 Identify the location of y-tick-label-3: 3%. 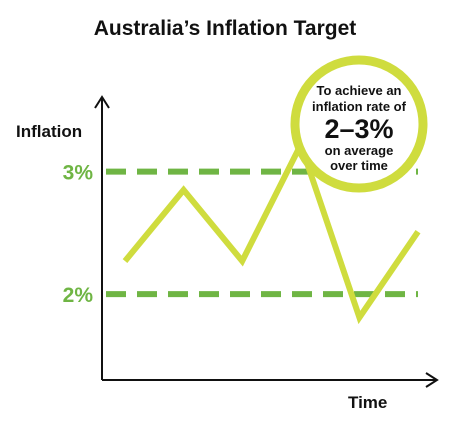
(78, 173).